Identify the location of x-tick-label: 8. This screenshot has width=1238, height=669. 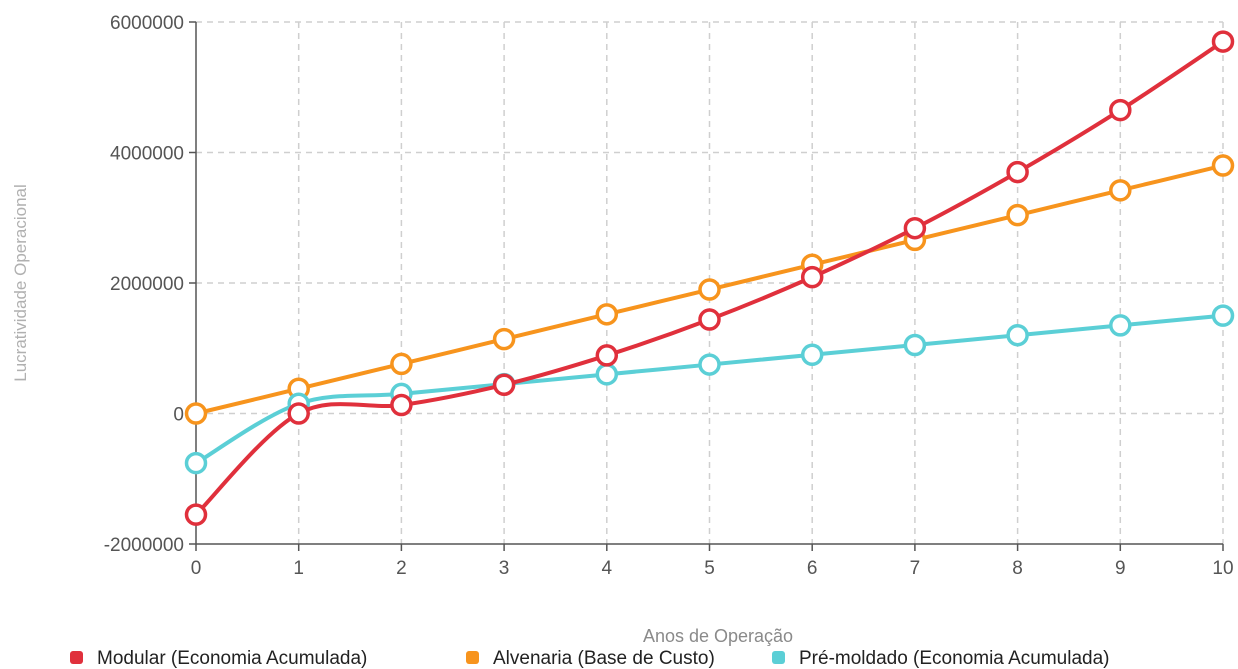
(1017, 568).